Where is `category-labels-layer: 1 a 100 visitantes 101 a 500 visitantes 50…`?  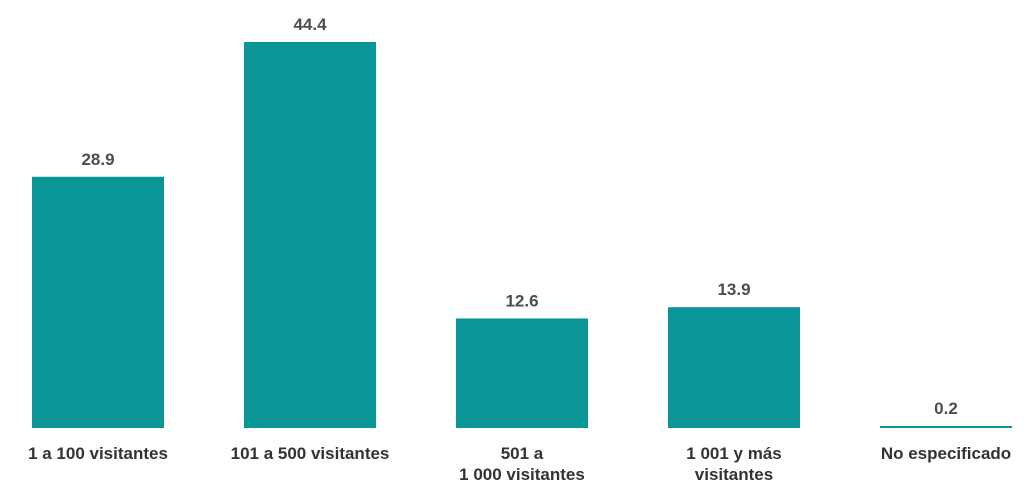
category-labels-layer: 1 a 100 visitantes 101 a 500 visitantes 50… is located at coordinates (519, 464).